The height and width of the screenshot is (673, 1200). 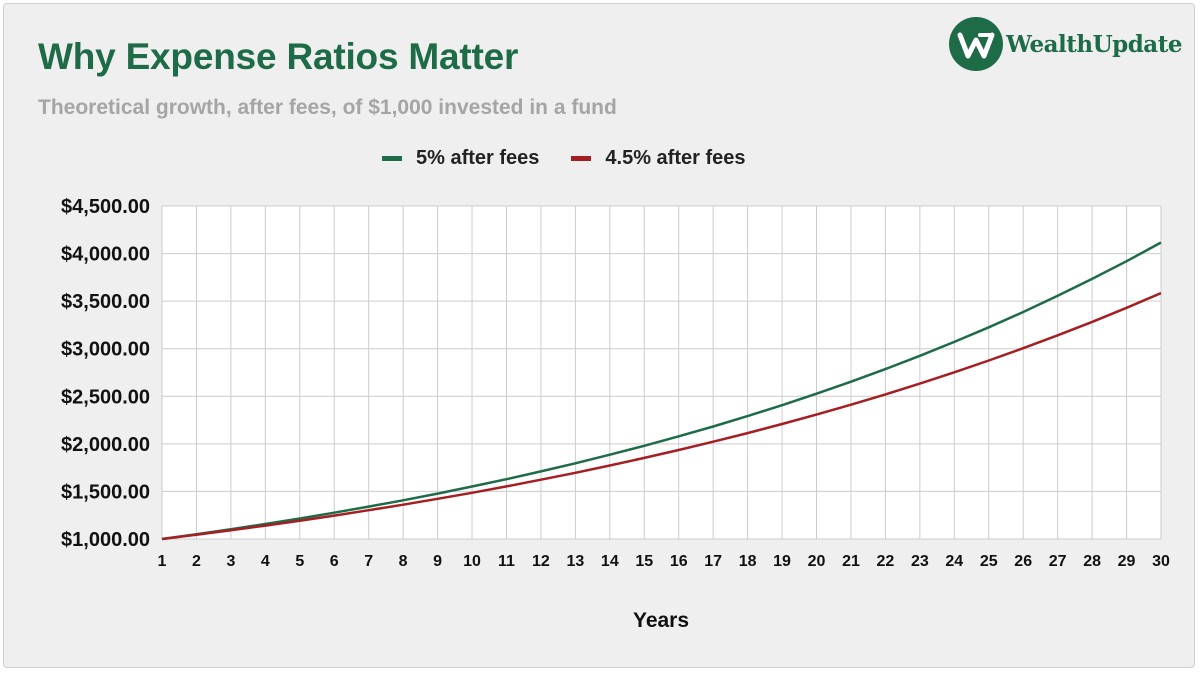 What do you see at coordinates (661, 620) in the screenshot?
I see `x-axis-label: Years` at bounding box center [661, 620].